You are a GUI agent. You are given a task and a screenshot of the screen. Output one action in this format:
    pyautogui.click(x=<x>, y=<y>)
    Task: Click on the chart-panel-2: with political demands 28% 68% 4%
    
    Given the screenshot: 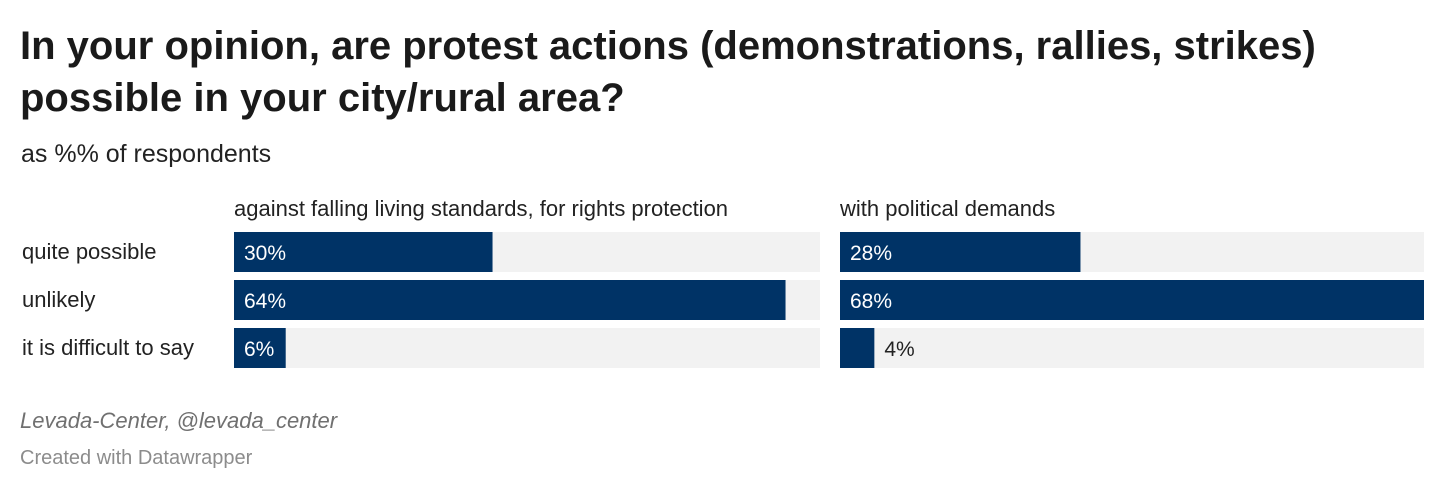 What is the action you would take?
    pyautogui.click(x=1131, y=282)
    